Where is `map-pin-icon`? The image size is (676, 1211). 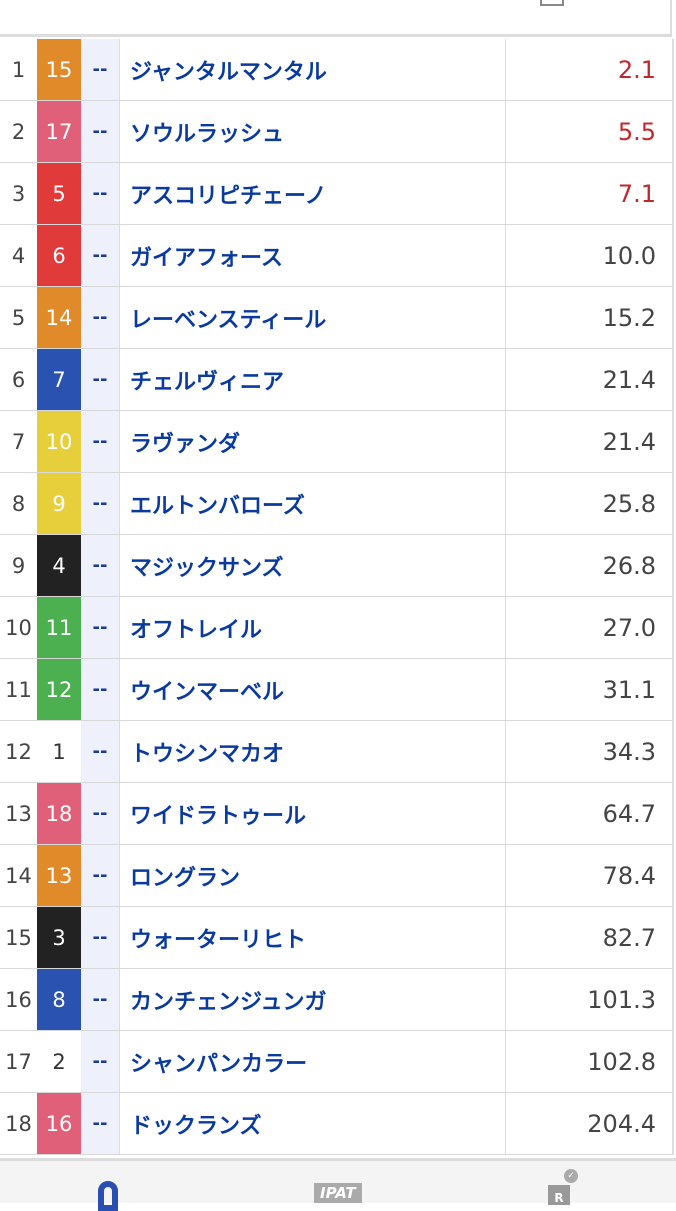 map-pin-icon is located at coordinates (108, 1196).